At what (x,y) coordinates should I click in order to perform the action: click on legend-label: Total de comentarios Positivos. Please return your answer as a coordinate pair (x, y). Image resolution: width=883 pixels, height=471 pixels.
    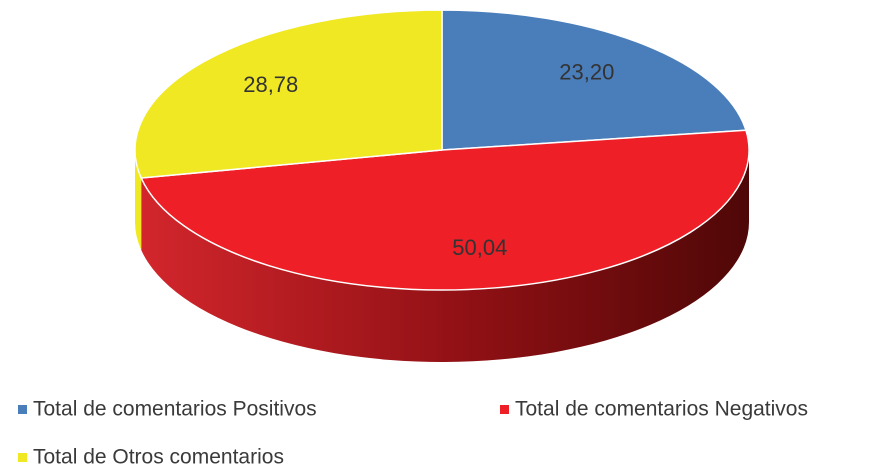
    Looking at the image, I should click on (175, 409).